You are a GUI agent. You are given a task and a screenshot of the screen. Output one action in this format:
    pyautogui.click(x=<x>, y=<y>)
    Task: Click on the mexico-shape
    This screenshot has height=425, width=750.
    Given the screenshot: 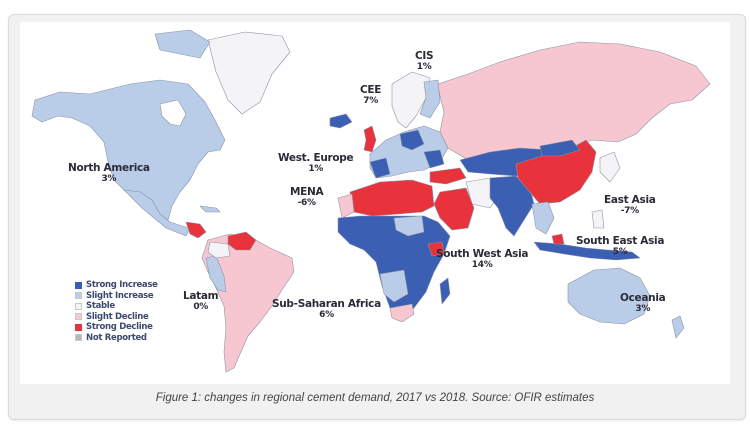 What is the action you would take?
    pyautogui.click(x=157, y=213)
    